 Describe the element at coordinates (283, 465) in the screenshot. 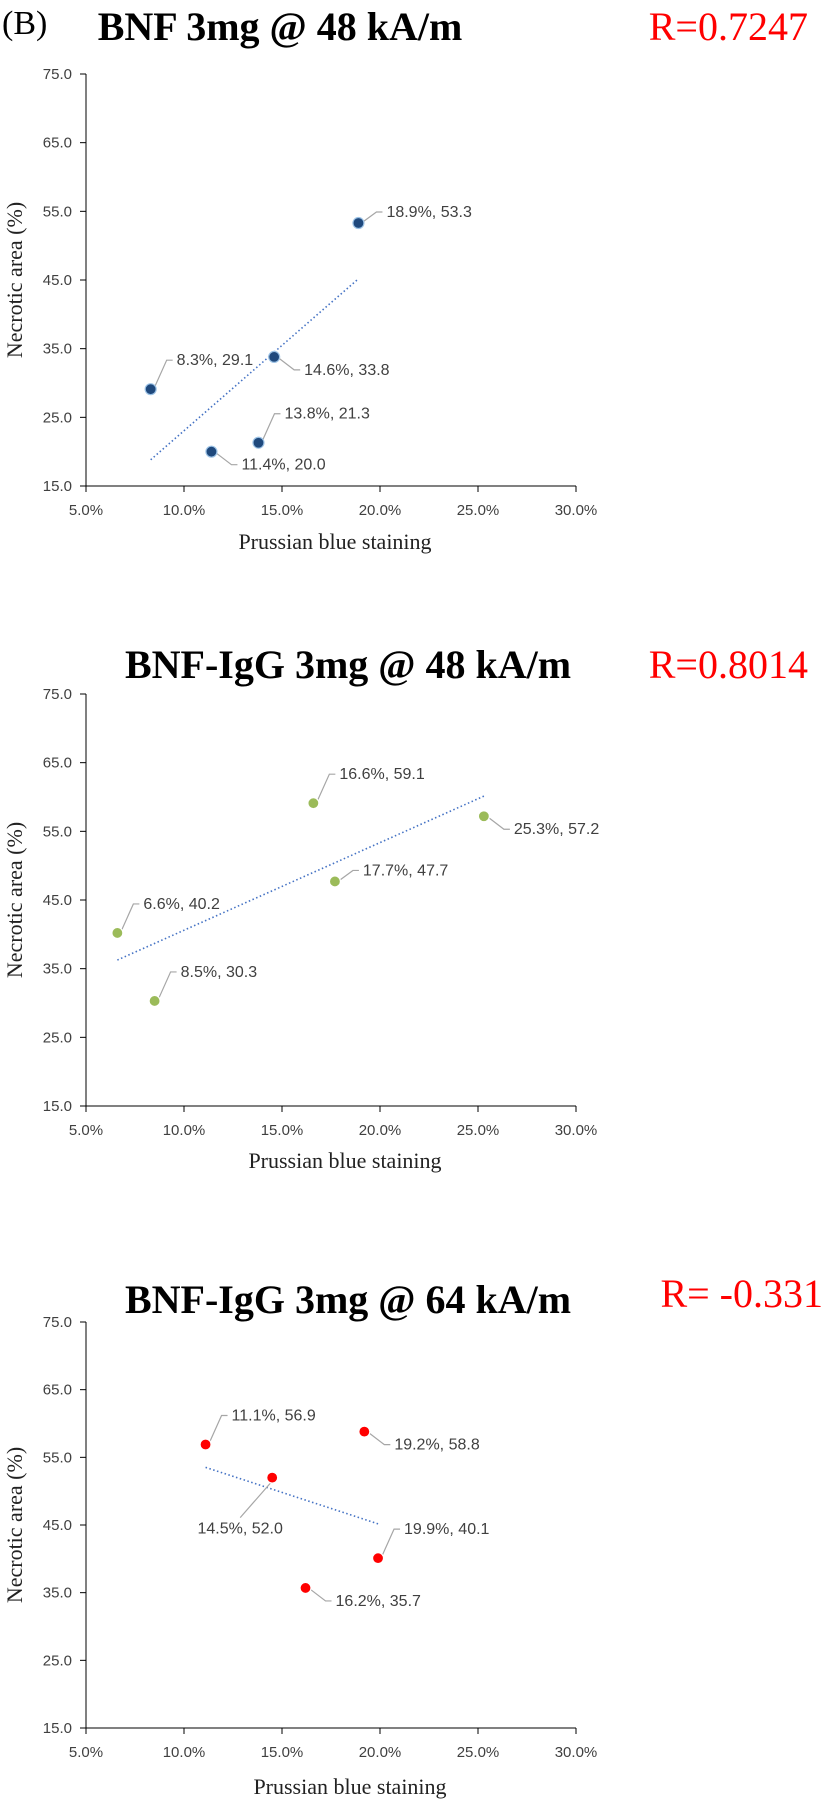

I see `data-label: 11.4%, 20.0` at that location.